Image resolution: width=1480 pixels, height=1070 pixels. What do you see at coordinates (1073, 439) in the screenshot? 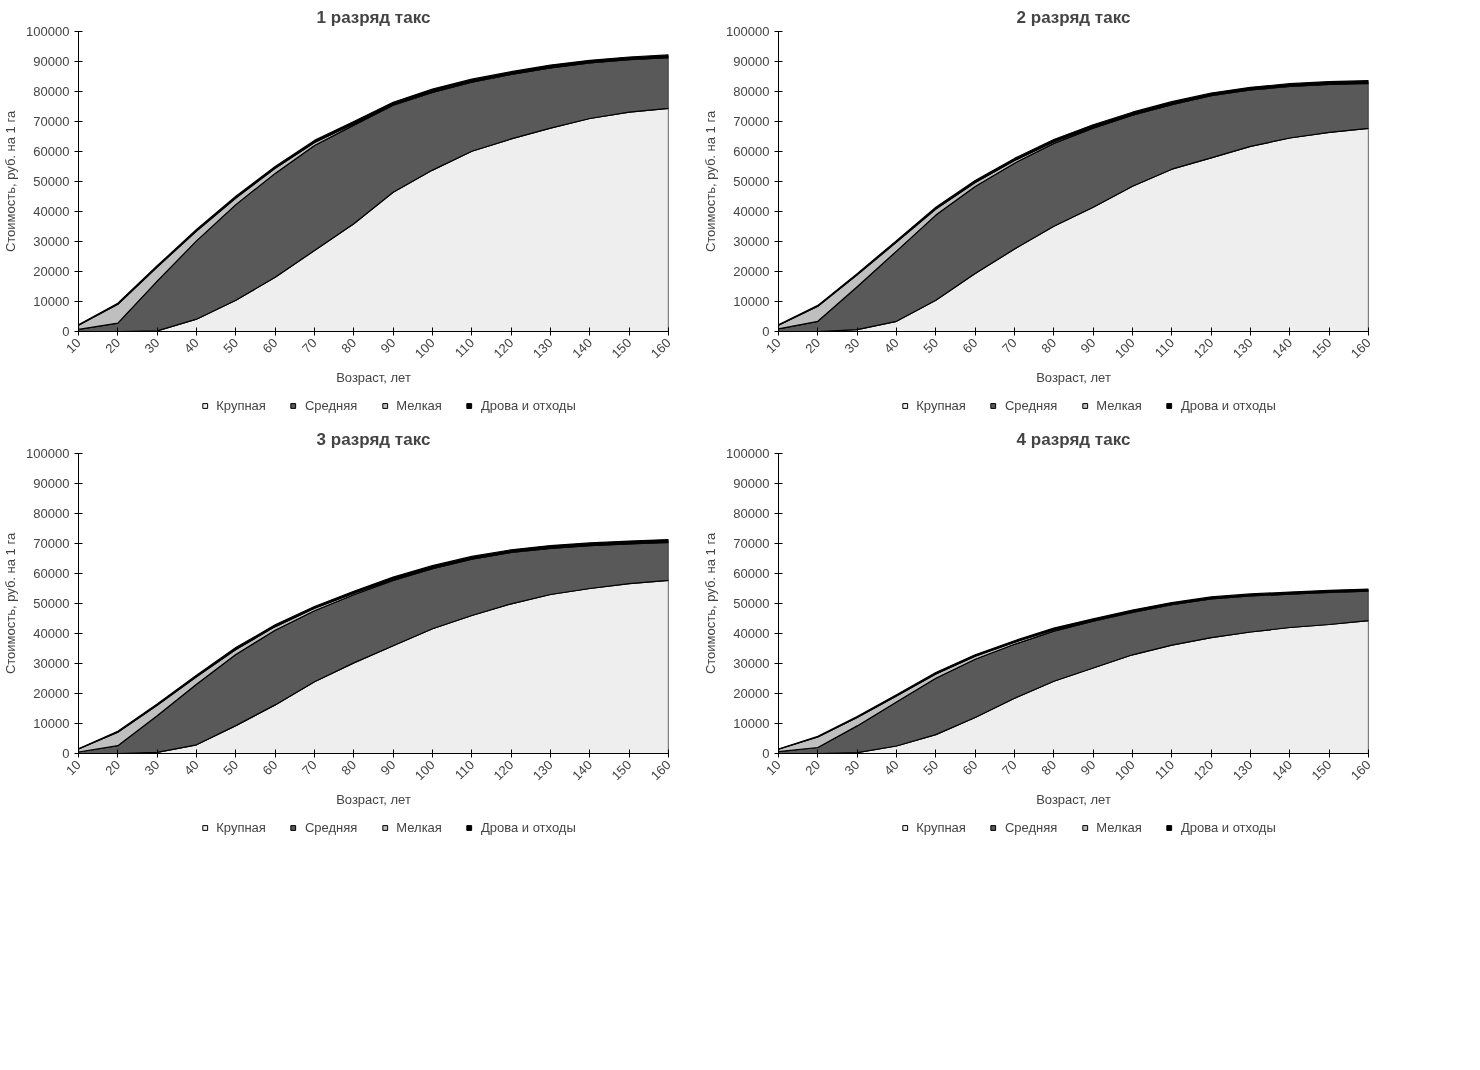
I see `chart-title: 4 разряд такс` at bounding box center [1073, 439].